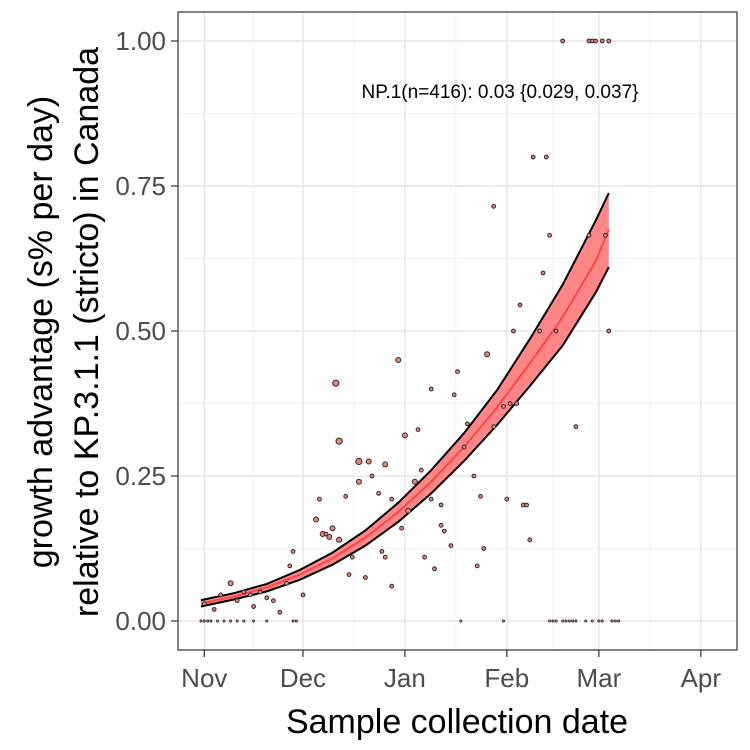 This screenshot has height=750, width=750. What do you see at coordinates (303, 678) in the screenshot?
I see `x-tick-label: Dec` at bounding box center [303, 678].